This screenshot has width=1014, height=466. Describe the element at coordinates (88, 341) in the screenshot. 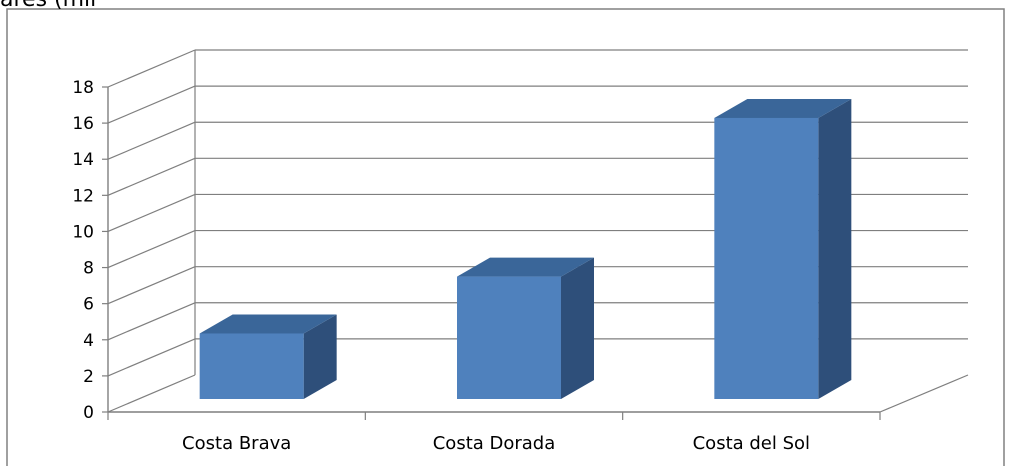

I see `y-tick-label: 4` at that location.